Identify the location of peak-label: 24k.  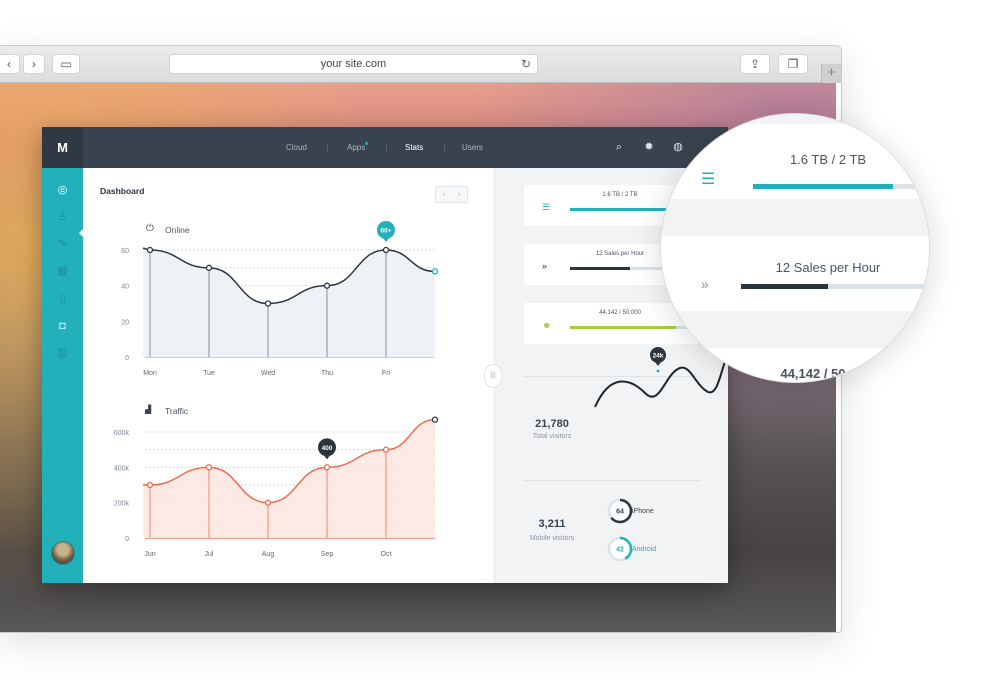
(658, 356).